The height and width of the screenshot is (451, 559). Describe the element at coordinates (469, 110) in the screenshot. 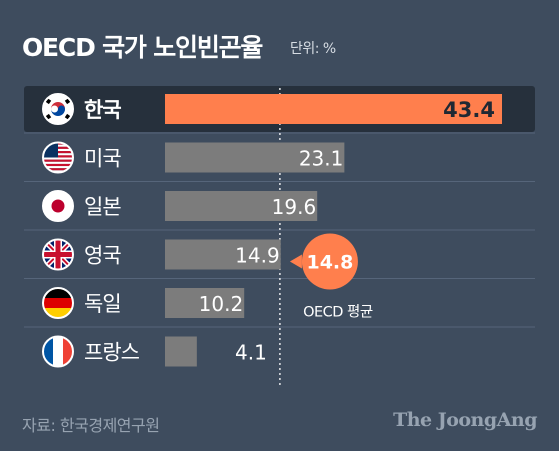

I see `value-label: 43.4` at that location.